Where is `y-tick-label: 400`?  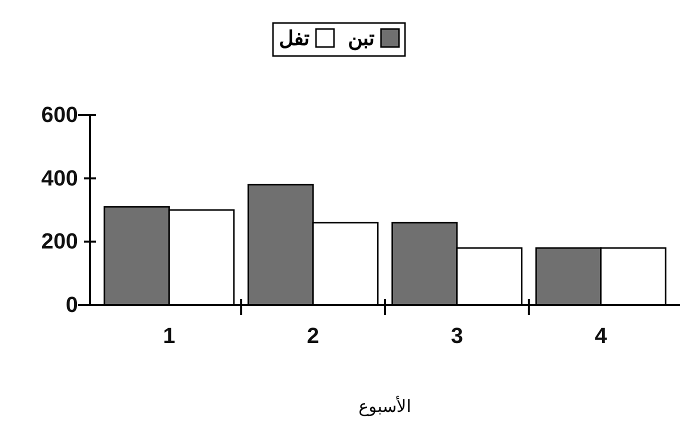
y-tick-label: 400 is located at coordinates (59, 177).